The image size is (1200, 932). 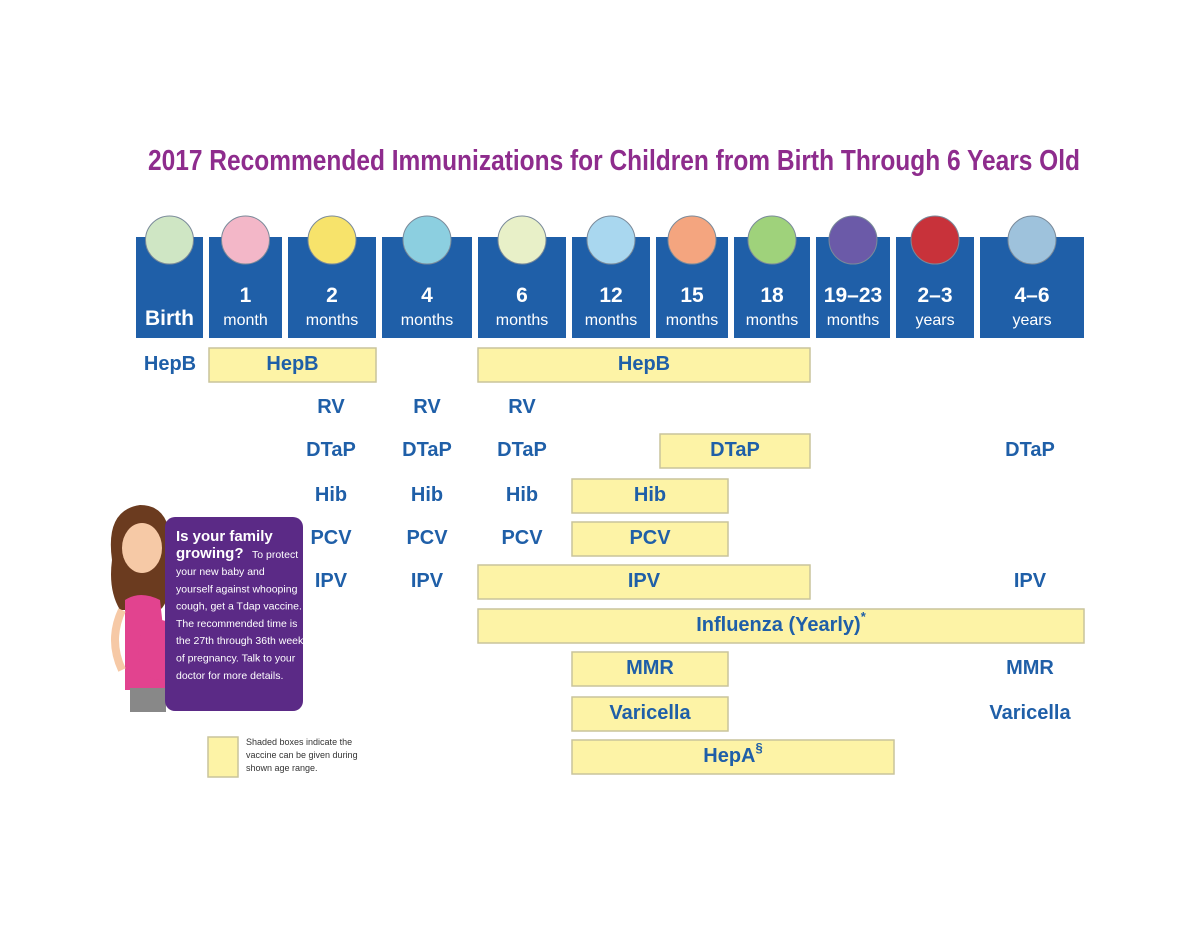 I want to click on vaccine-label: HepA§, so click(x=732, y=753).